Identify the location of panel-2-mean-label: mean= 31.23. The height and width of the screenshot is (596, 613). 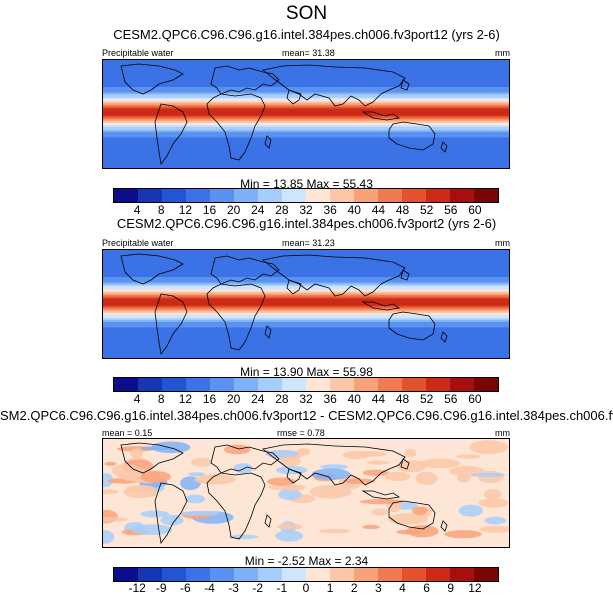
(308, 243).